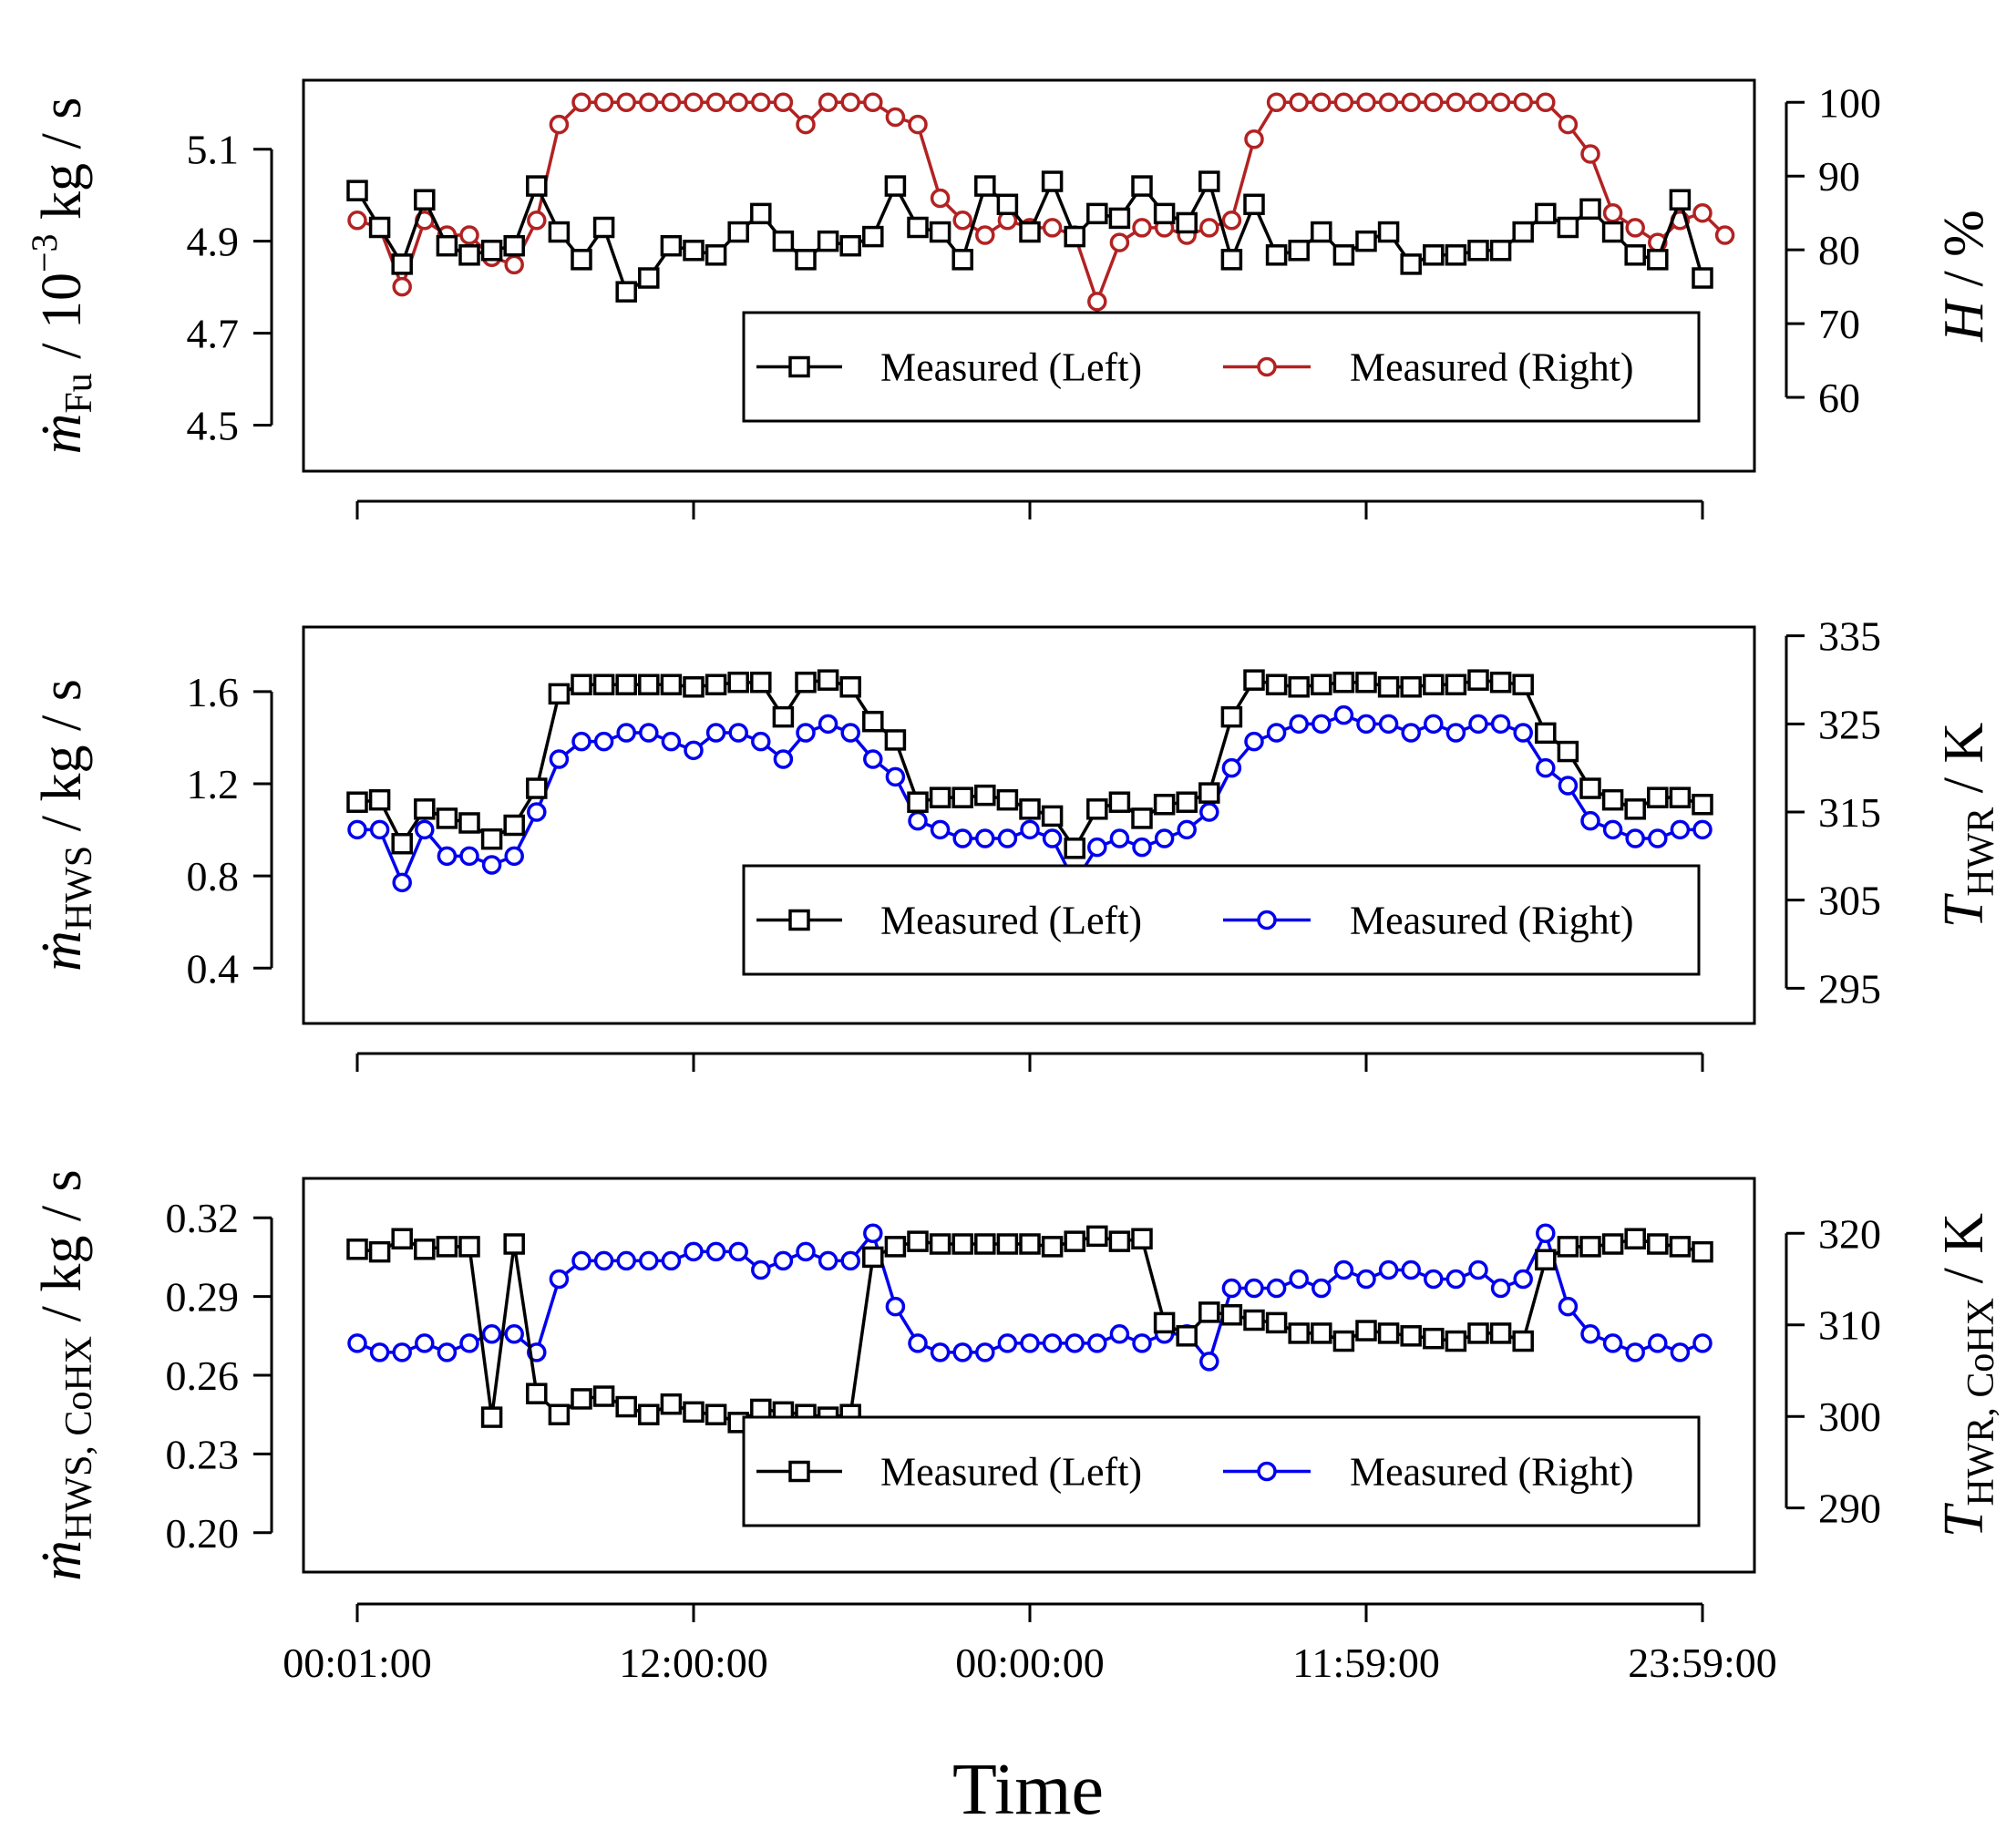  What do you see at coordinates (1850, 1509) in the screenshot?
I see `right-tick-label: 290` at bounding box center [1850, 1509].